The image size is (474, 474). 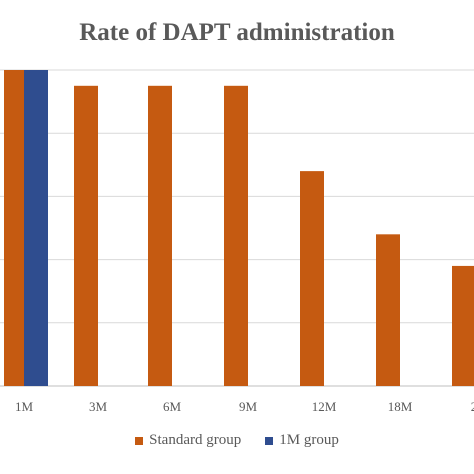 What do you see at coordinates (472, 406) in the screenshot?
I see `x-tick-label-24M: 2` at bounding box center [472, 406].